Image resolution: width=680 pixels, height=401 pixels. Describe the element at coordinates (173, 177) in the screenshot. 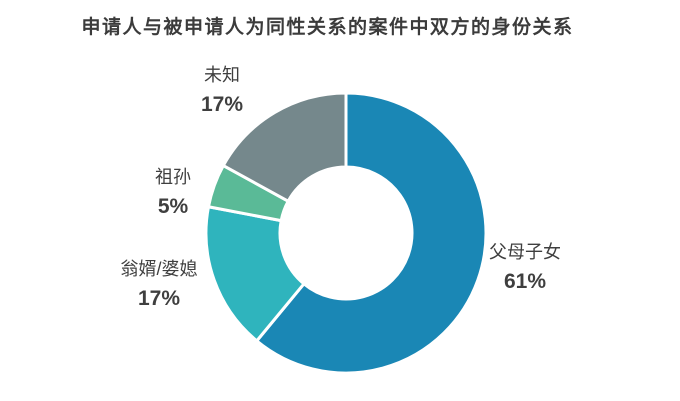

I see `segment-name: 祖孙` at that location.